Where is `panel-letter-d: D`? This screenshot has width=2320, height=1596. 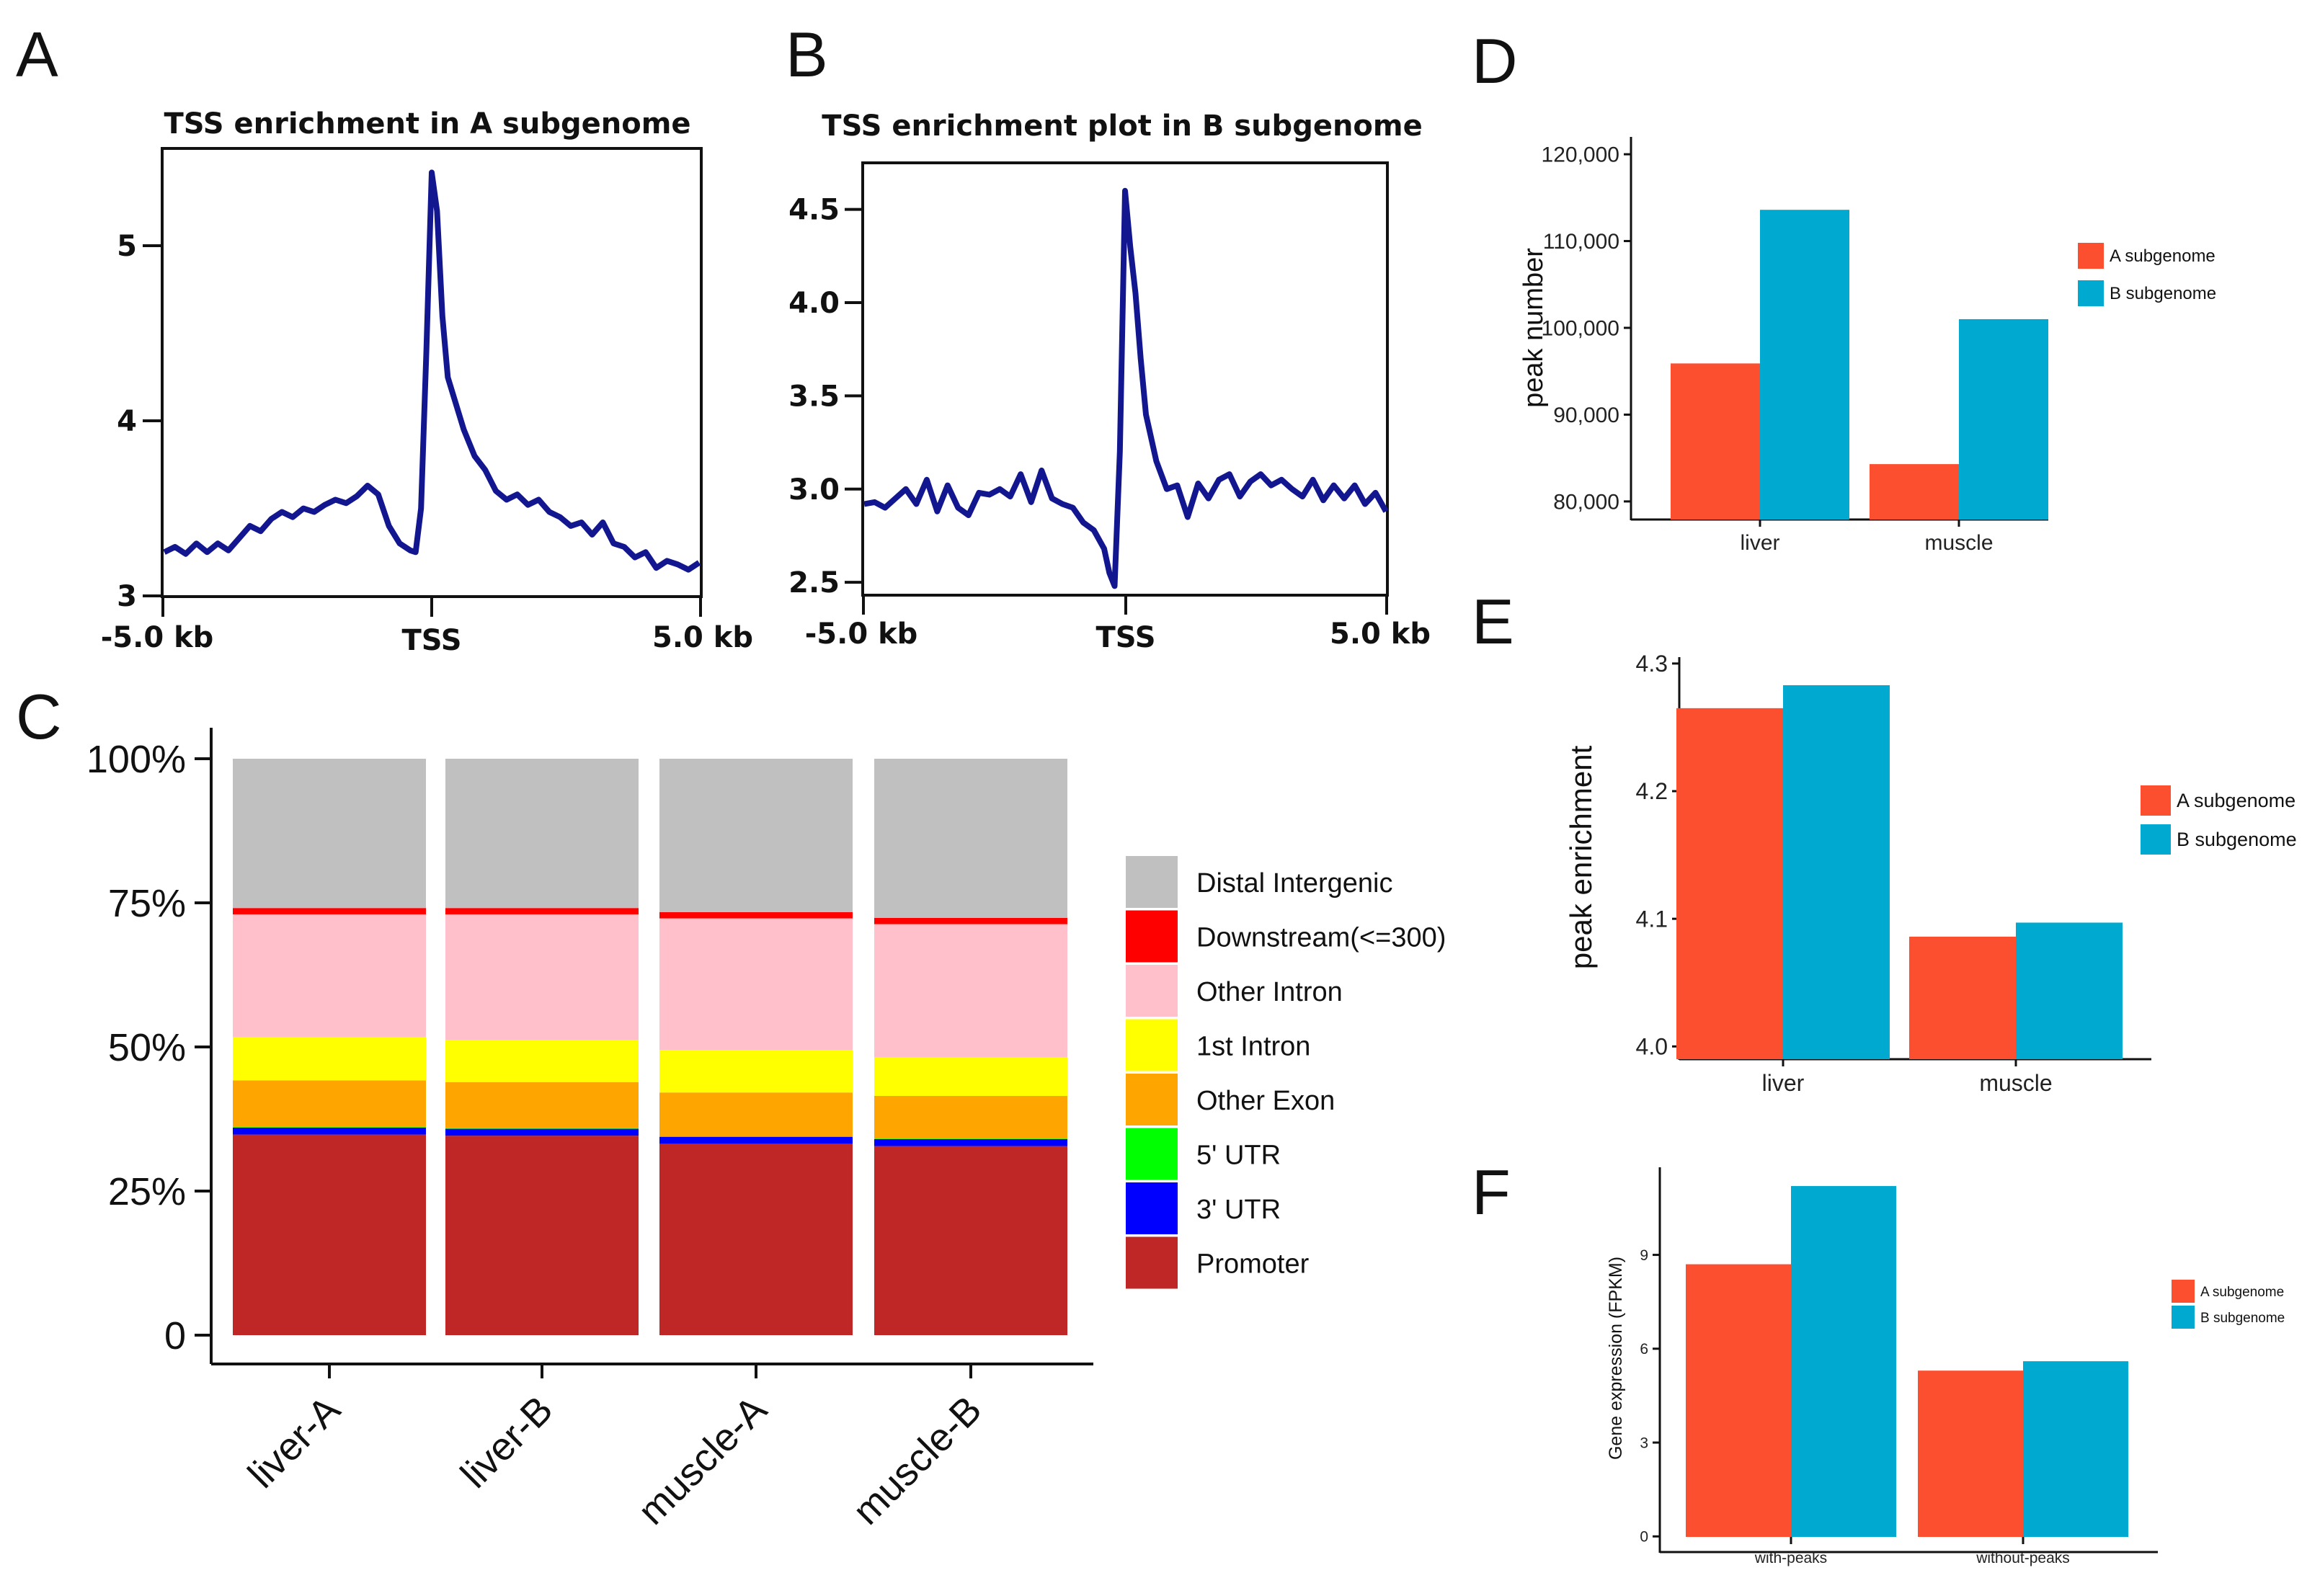
panel-letter-d: D is located at coordinates (1495, 61).